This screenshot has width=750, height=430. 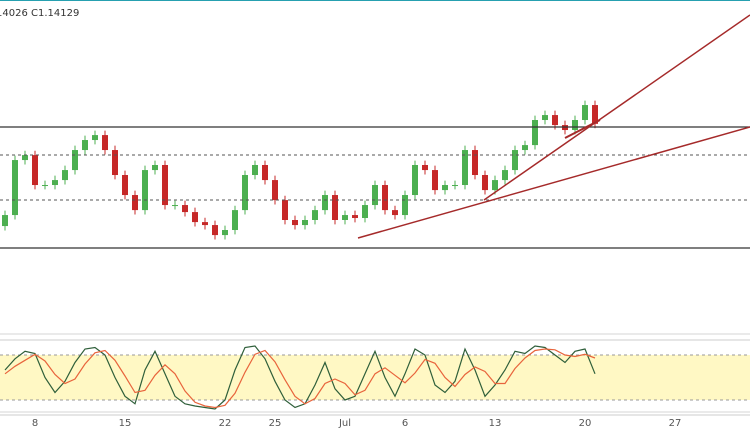 I want to click on oscillator-band, so click(x=375, y=377).